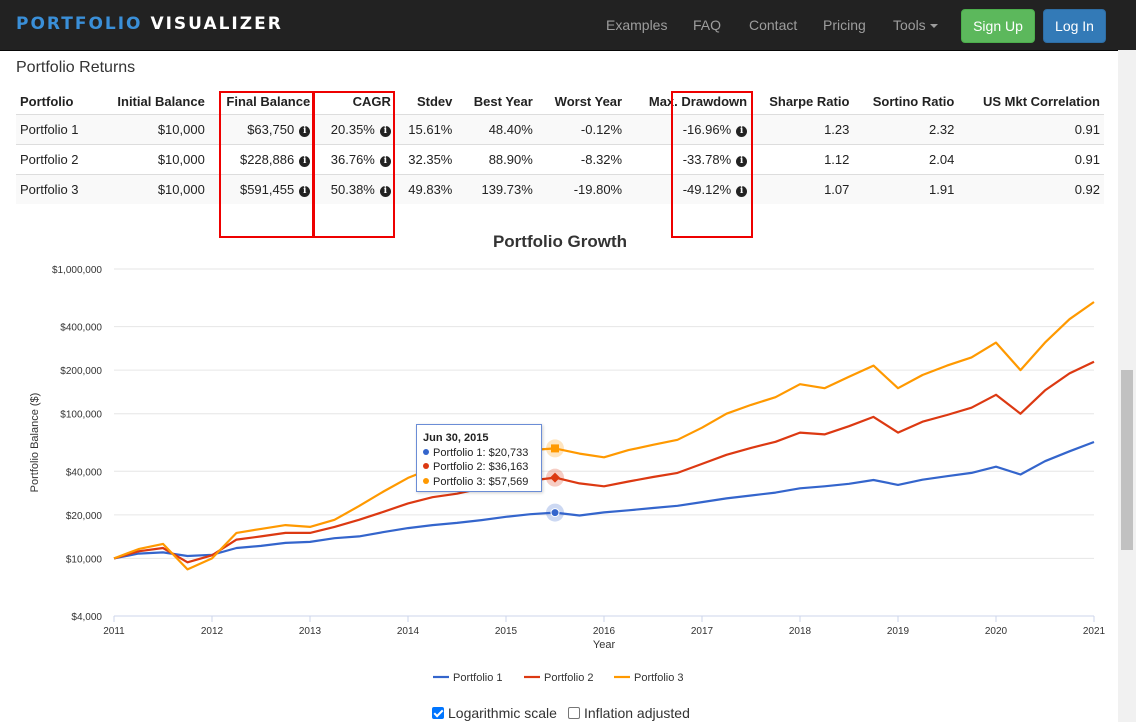 The image size is (1136, 722). Describe the element at coordinates (267, 159) in the screenshot. I see `final-balance-value: $228,886` at that location.